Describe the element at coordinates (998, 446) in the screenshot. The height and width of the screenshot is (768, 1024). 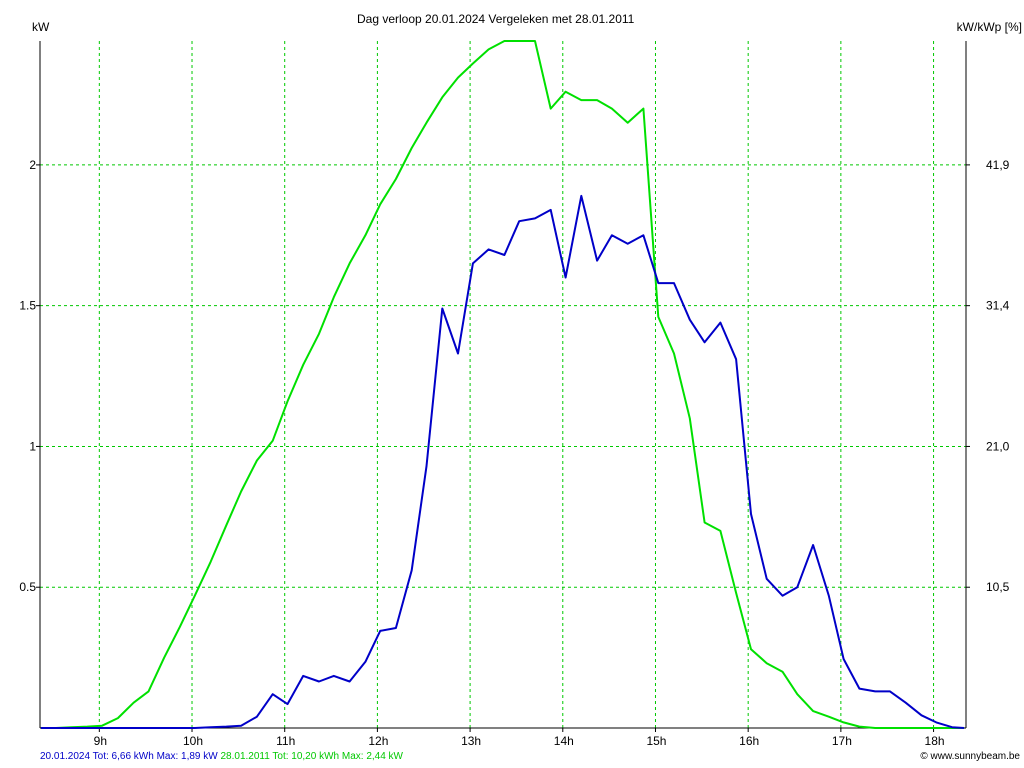
I see `y2-tick-label: 21,0` at that location.